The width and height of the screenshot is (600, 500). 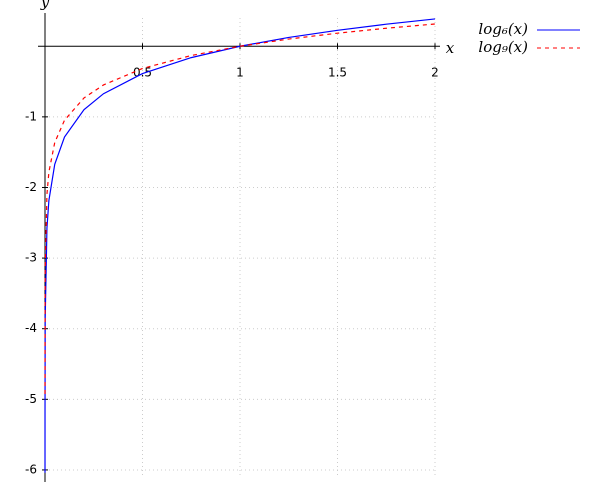 I want to click on y-axis-label: y, so click(x=45, y=5).